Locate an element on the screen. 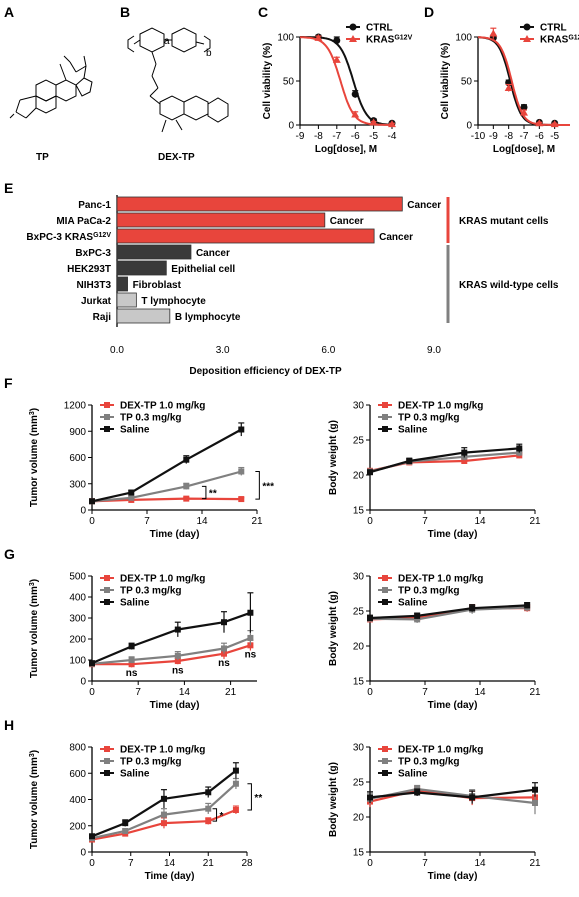 The height and width of the screenshot is (897, 579). panel-label-f: F is located at coordinates (8, 383).